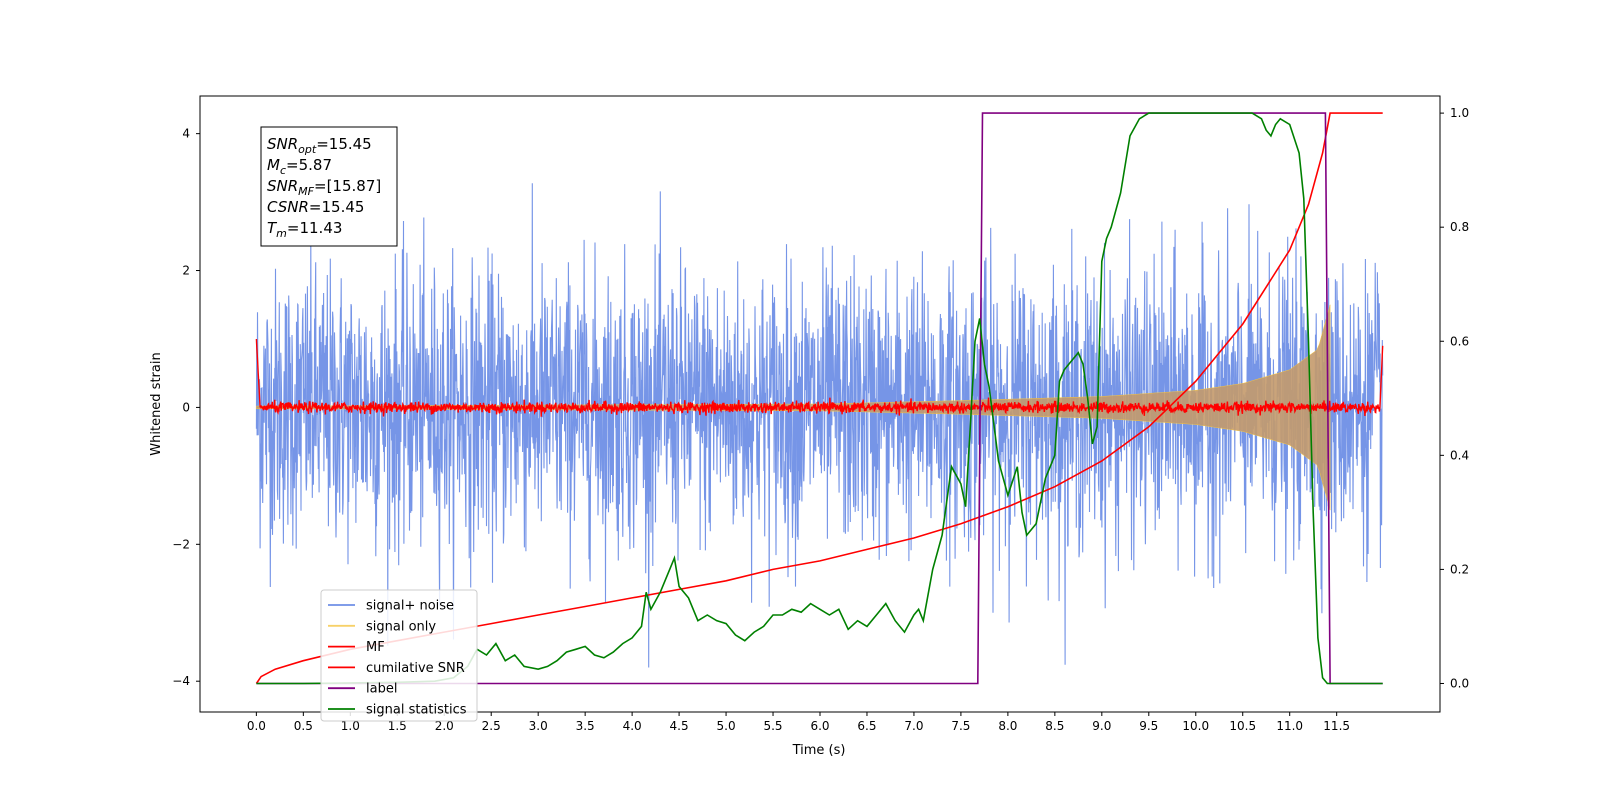  Describe the element at coordinates (1459, 341) in the screenshot. I see `y-right-tick-label: 0.6` at that location.